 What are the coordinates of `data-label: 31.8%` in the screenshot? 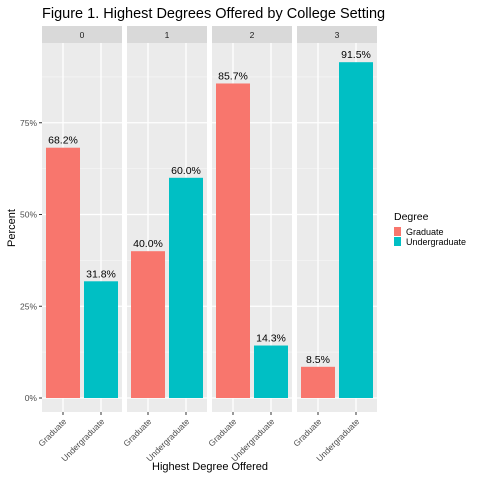 It's located at (101, 274).